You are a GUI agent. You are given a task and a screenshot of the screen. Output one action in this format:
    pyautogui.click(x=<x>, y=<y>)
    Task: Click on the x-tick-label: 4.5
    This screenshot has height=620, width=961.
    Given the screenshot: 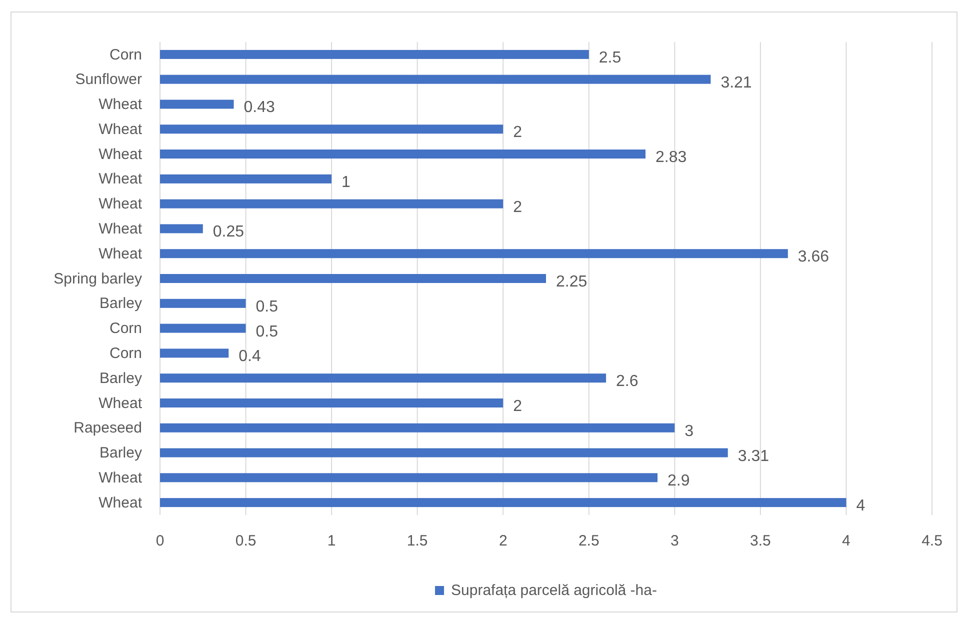 What is the action you would take?
    pyautogui.click(x=932, y=541)
    